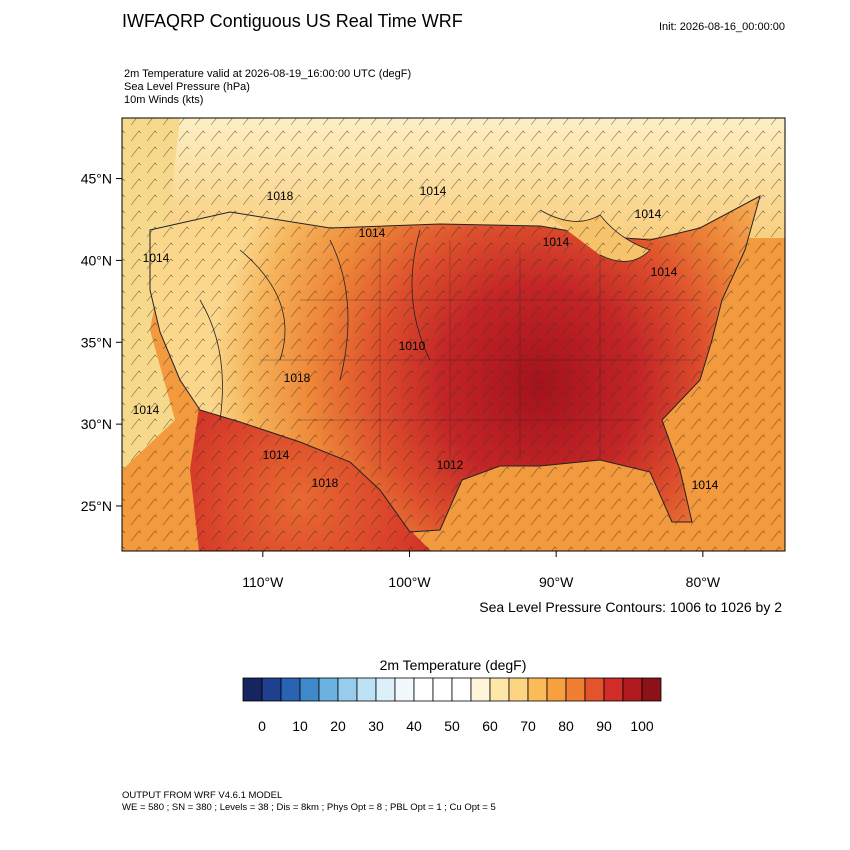 Image resolution: width=850 pixels, height=850 pixels. I want to click on colorbar: 0 10 20 30 40 50 60 70 80 90 100, so click(452, 705).